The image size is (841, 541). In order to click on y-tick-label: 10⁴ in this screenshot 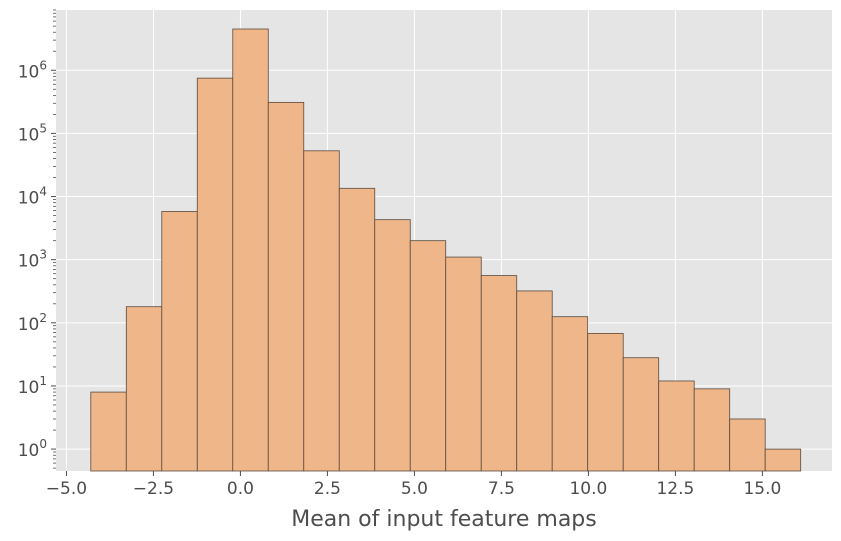, I will do `click(32, 197)`.